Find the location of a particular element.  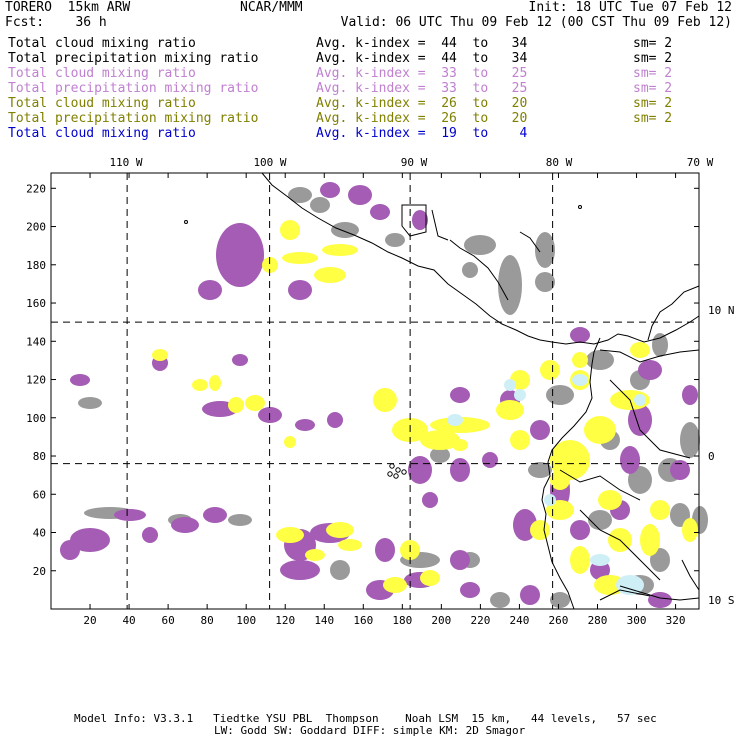

y-tick-label: 220 is located at coordinates (36, 188).